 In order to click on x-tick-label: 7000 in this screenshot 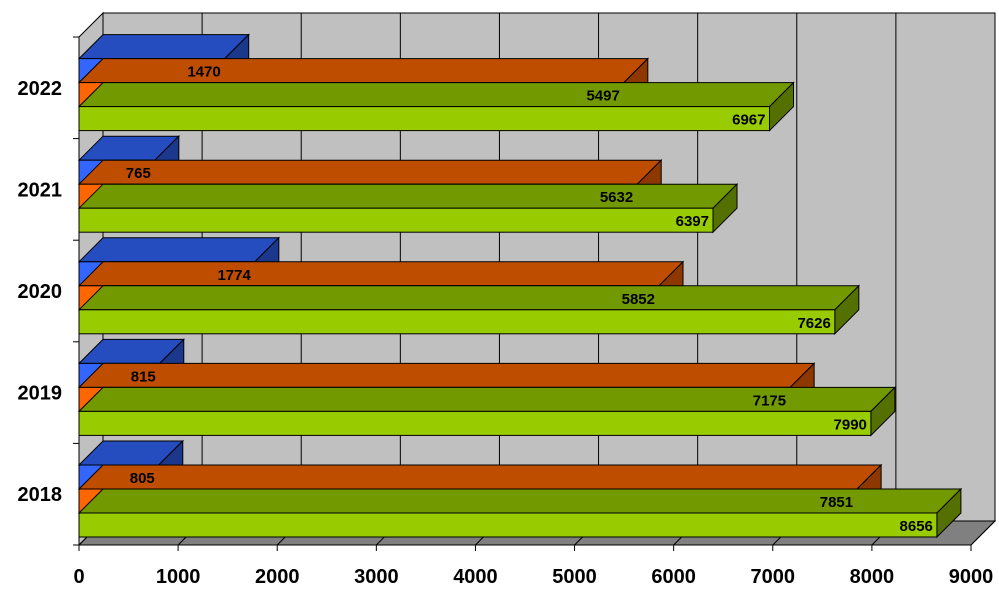, I will do `click(773, 577)`.